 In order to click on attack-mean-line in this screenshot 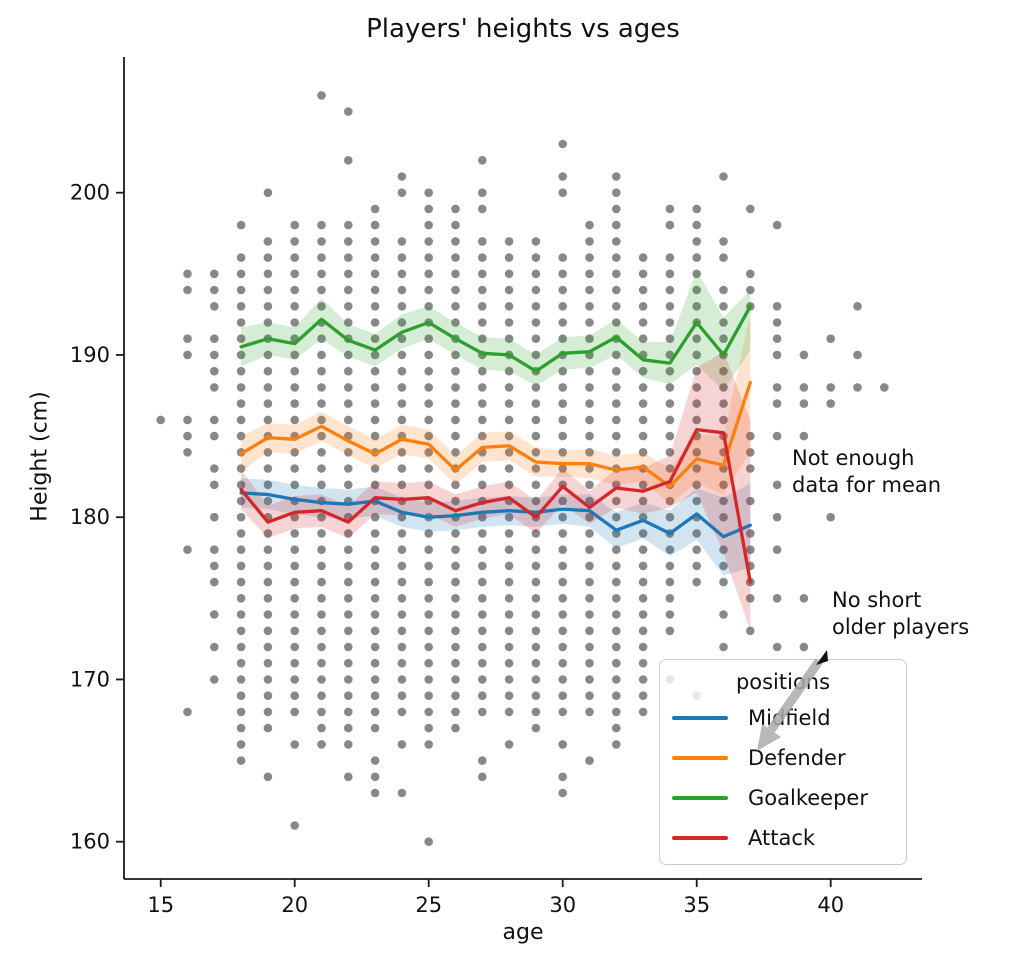, I will do `click(495, 505)`.